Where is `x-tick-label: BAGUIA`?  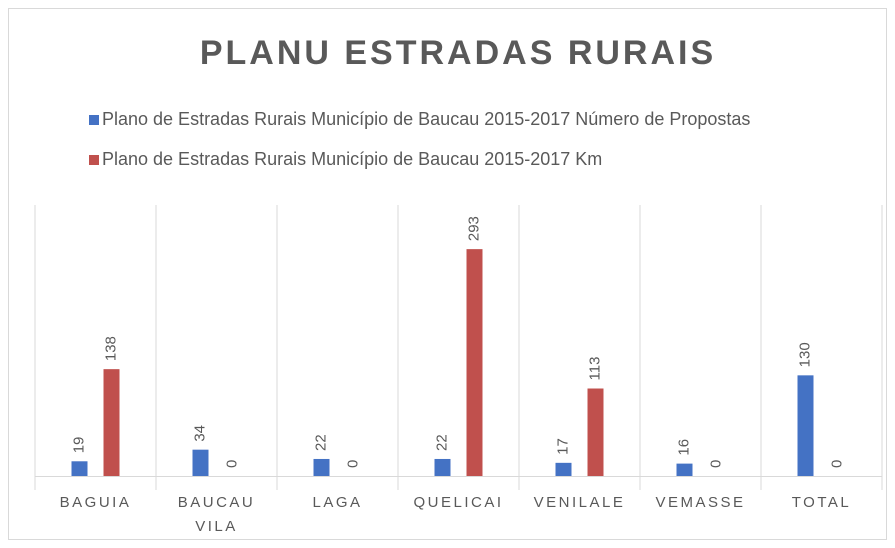
x-tick-label: BAGUIA is located at coordinates (96, 502).